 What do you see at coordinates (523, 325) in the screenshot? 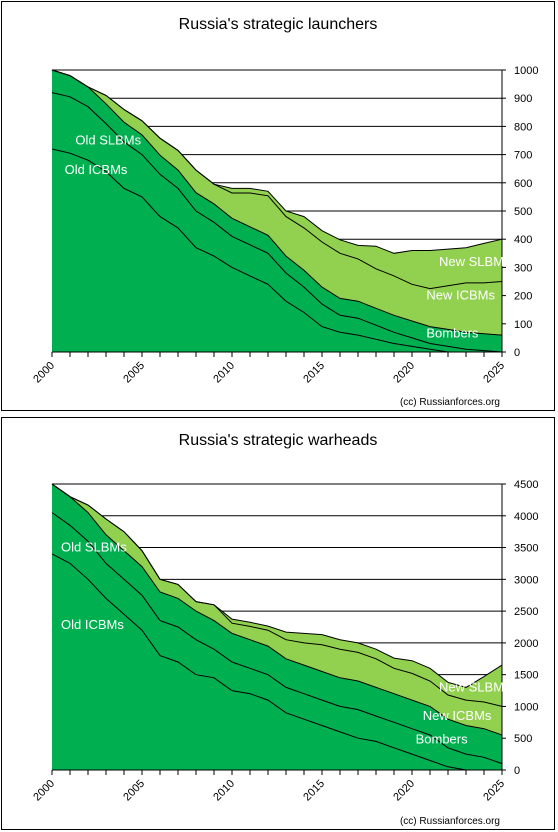
I see `y-tick-label: 100` at bounding box center [523, 325].